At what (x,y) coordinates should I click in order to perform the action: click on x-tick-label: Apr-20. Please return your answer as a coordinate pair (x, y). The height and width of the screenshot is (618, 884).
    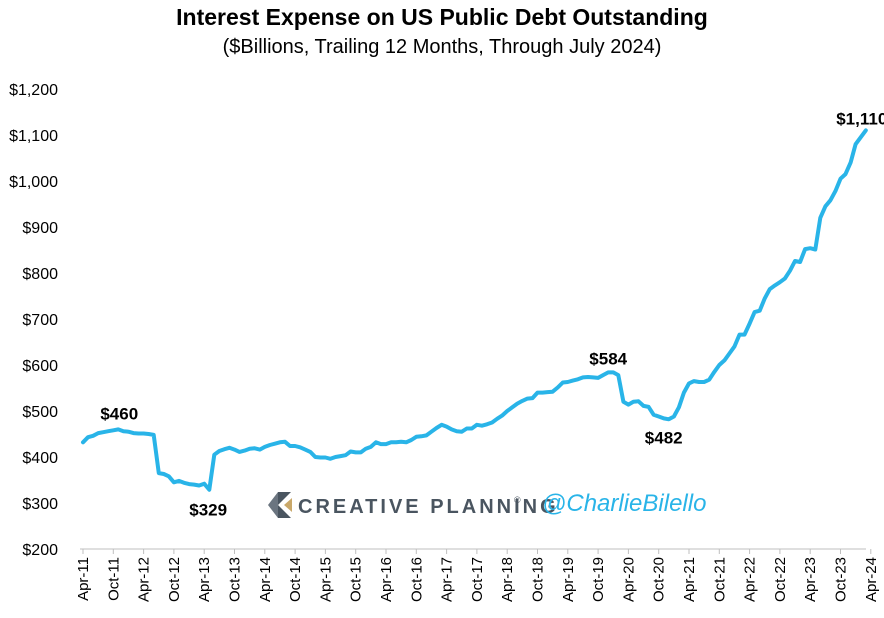
    Looking at the image, I should click on (628, 579).